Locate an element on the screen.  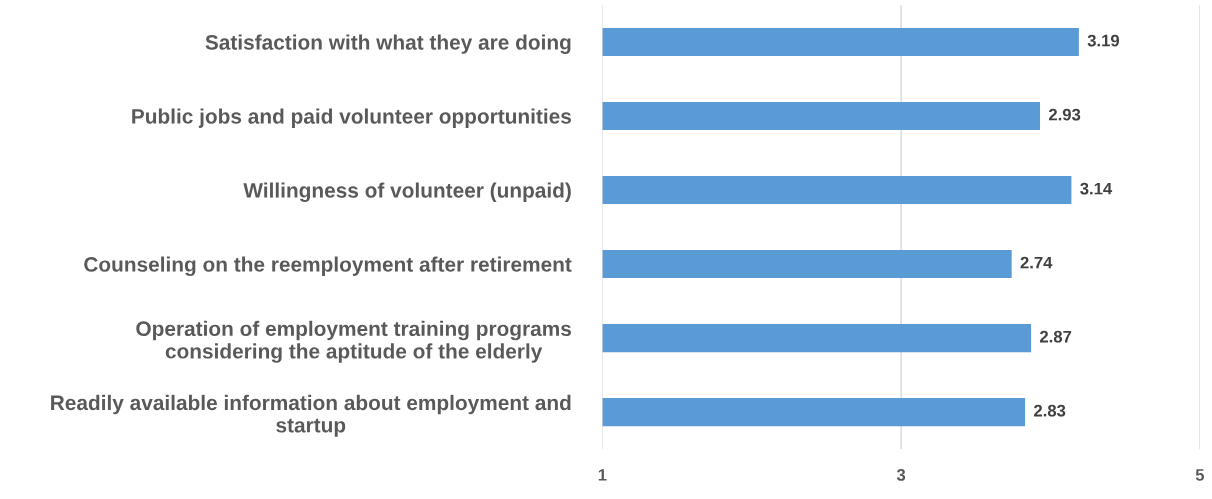
y-tick-label: Willingness of volunteer (unpaid) is located at coordinates (407, 192).